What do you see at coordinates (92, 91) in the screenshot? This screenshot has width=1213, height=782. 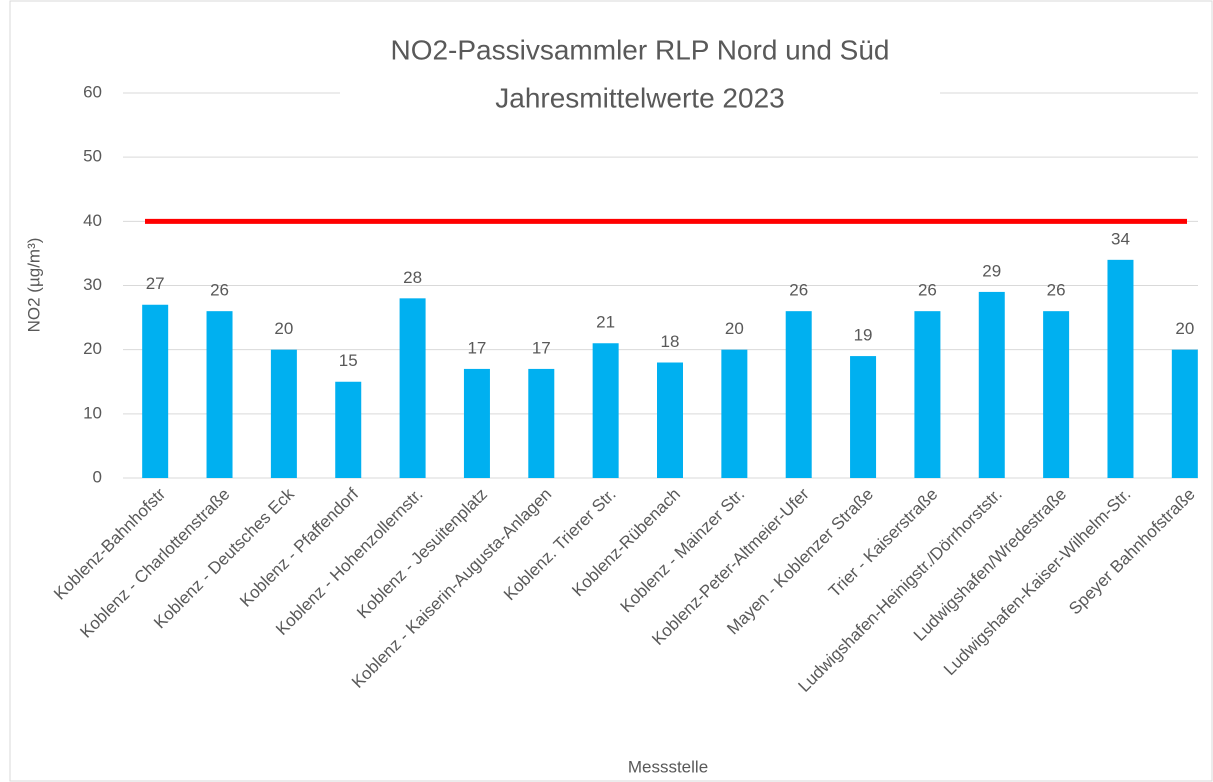 I see `y-tick-label: 60` at bounding box center [92, 91].